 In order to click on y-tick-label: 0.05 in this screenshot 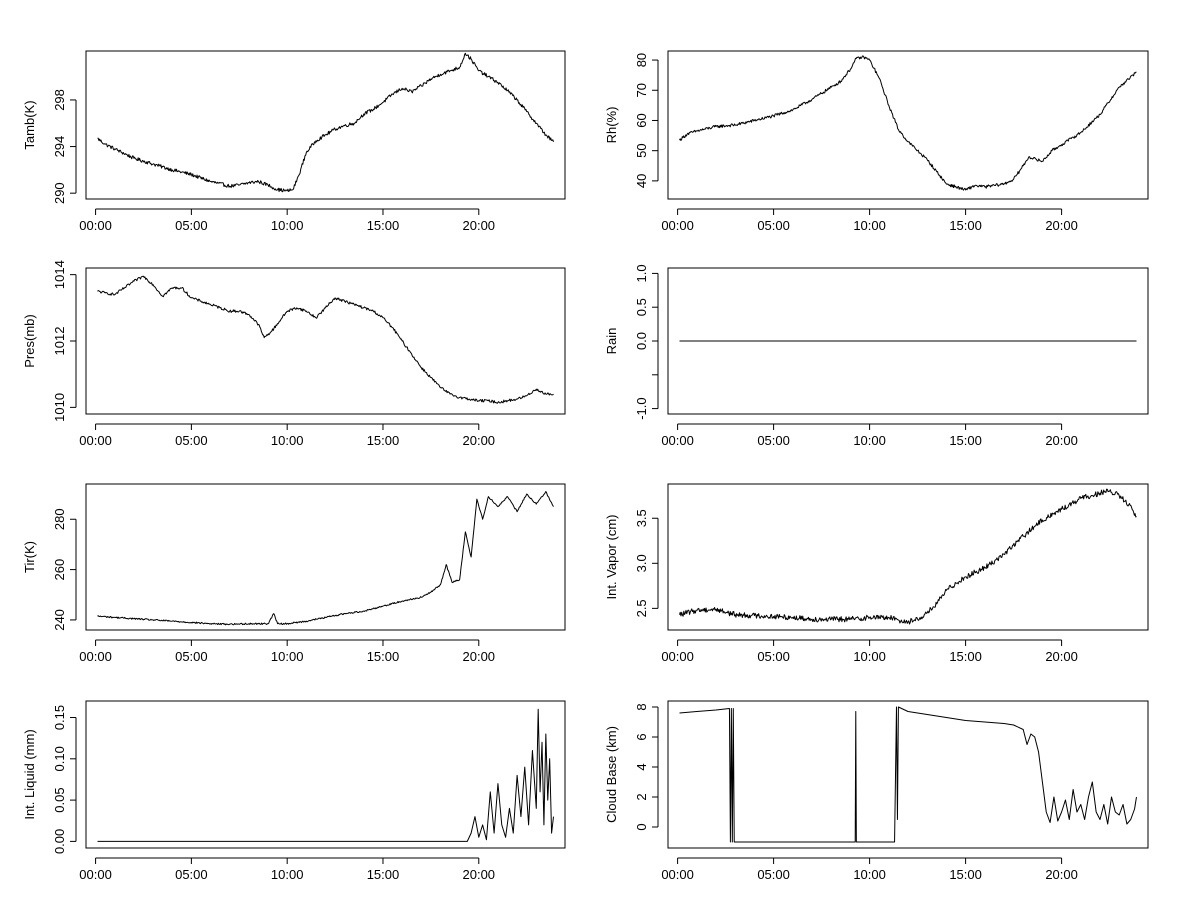, I will do `click(59, 799)`.